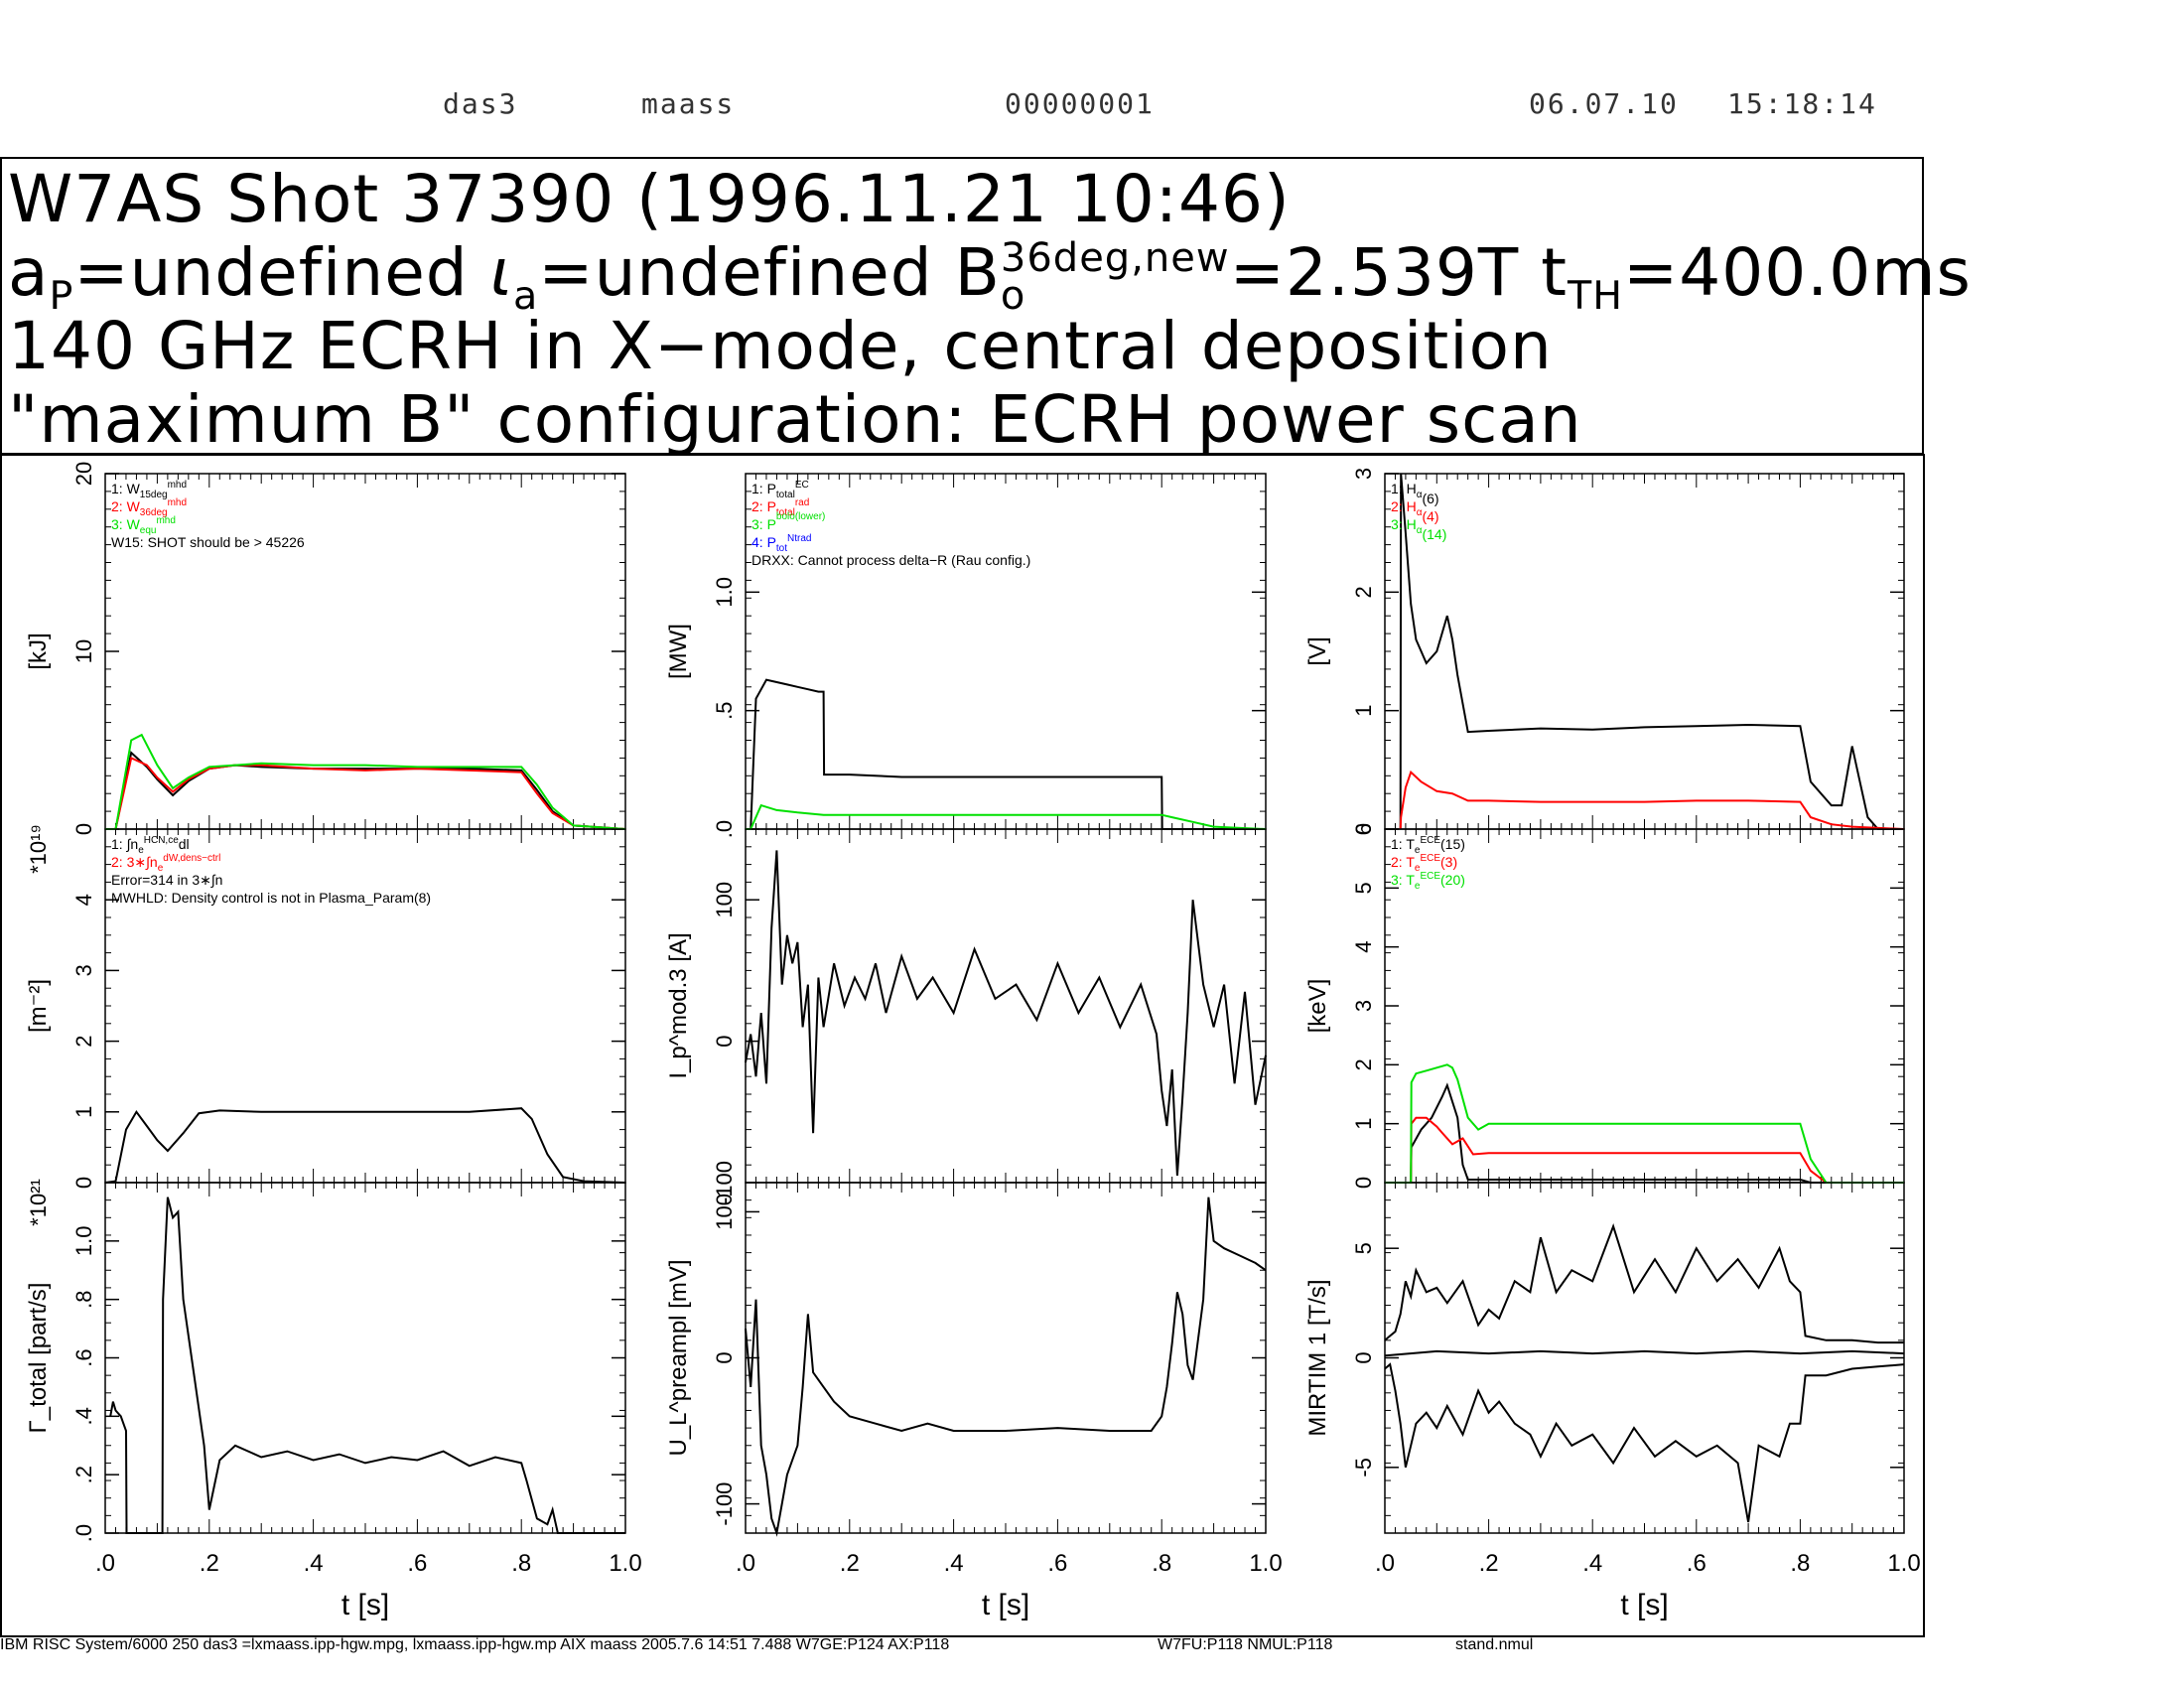 The width and height of the screenshot is (2184, 1688). I want to click on y-tick-label: .6, so click(83, 1357).